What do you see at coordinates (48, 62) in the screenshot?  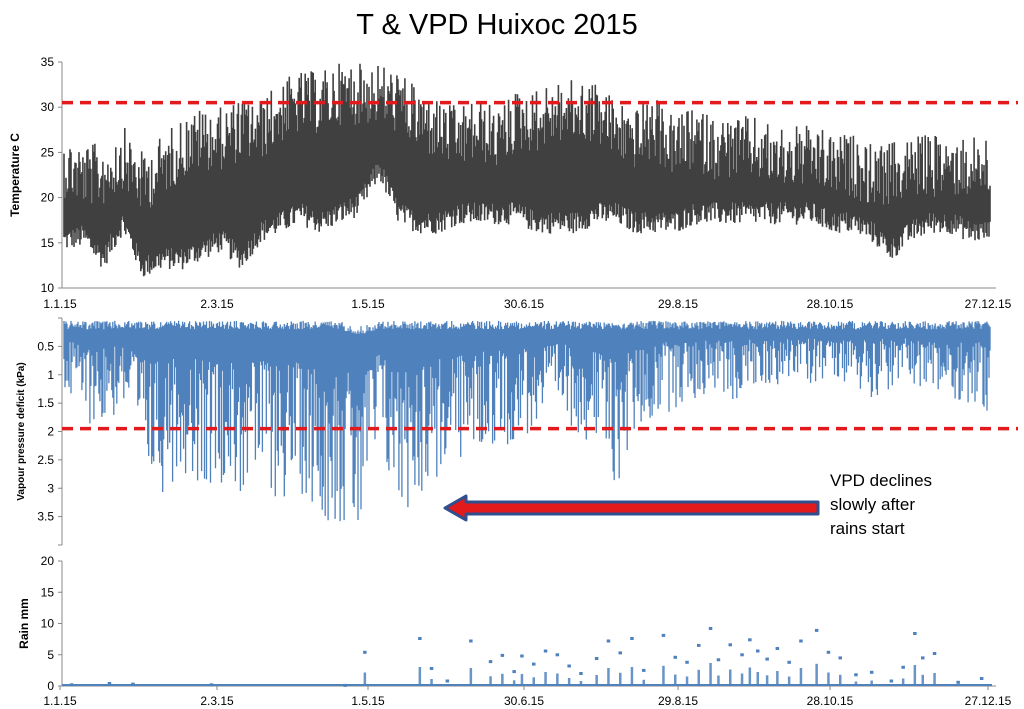 I see `temp-y-tick-label: 35` at bounding box center [48, 62].